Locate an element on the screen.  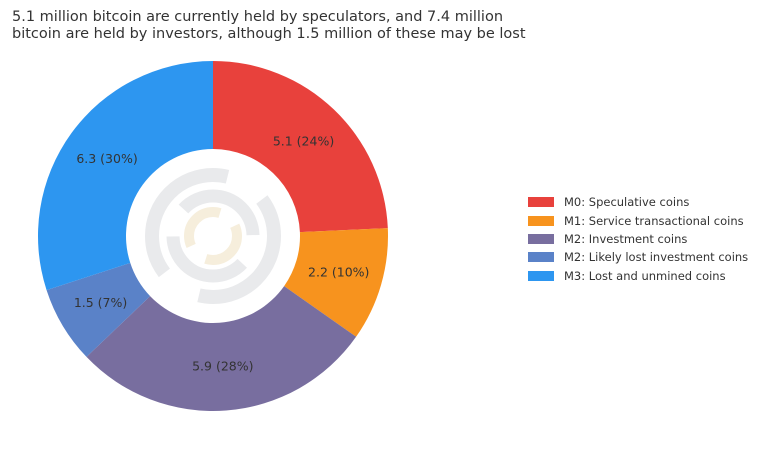
legend-label: M0: Speculative coins is located at coordinates (627, 202).